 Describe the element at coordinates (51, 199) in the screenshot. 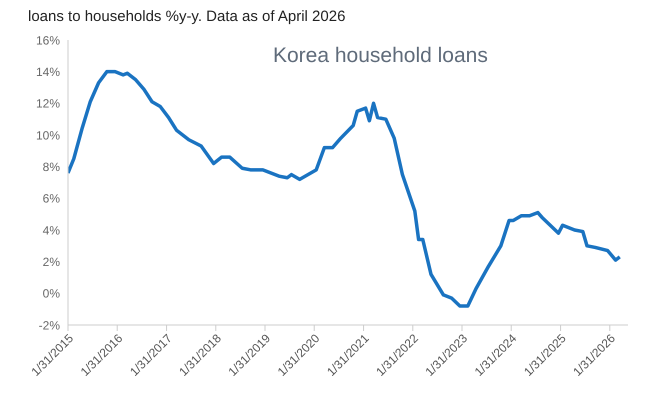

I see `y-tick-label: 6%` at that location.